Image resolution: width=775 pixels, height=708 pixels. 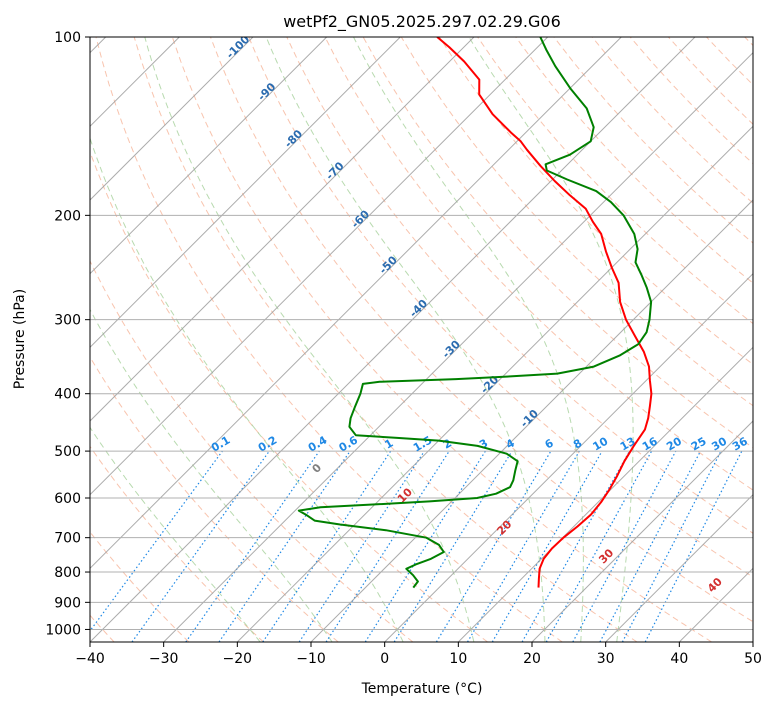 I want to click on y-tick-label: 400, so click(x=67, y=395).